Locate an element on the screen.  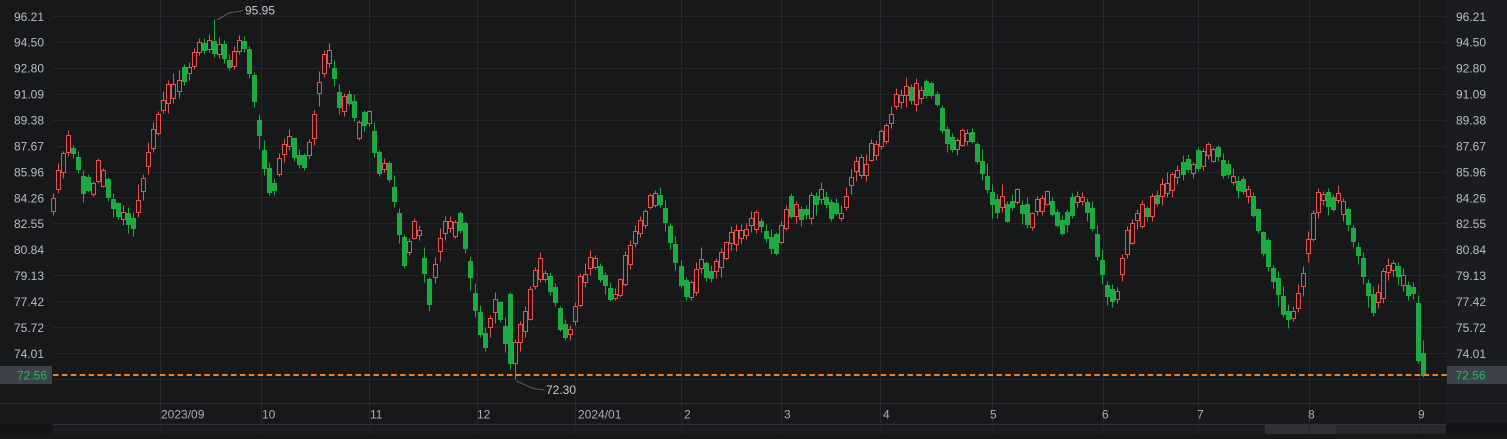
svg-text: 10 is located at coordinates (269, 414).